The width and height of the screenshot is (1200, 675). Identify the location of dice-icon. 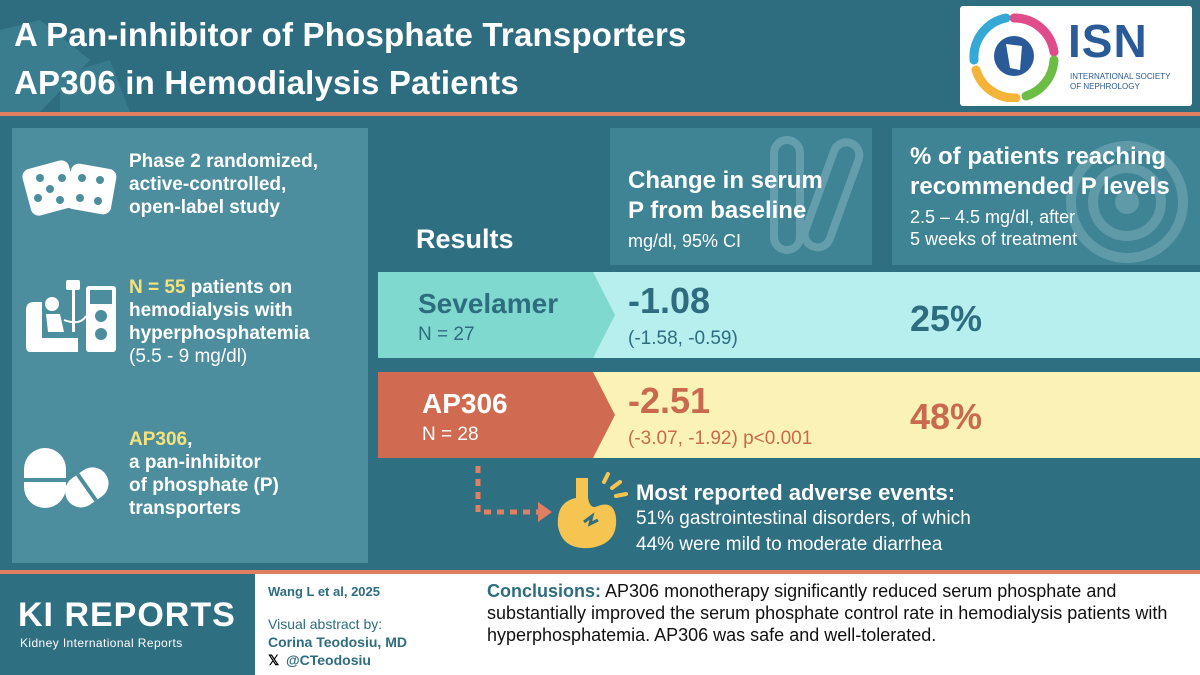
(69, 188).